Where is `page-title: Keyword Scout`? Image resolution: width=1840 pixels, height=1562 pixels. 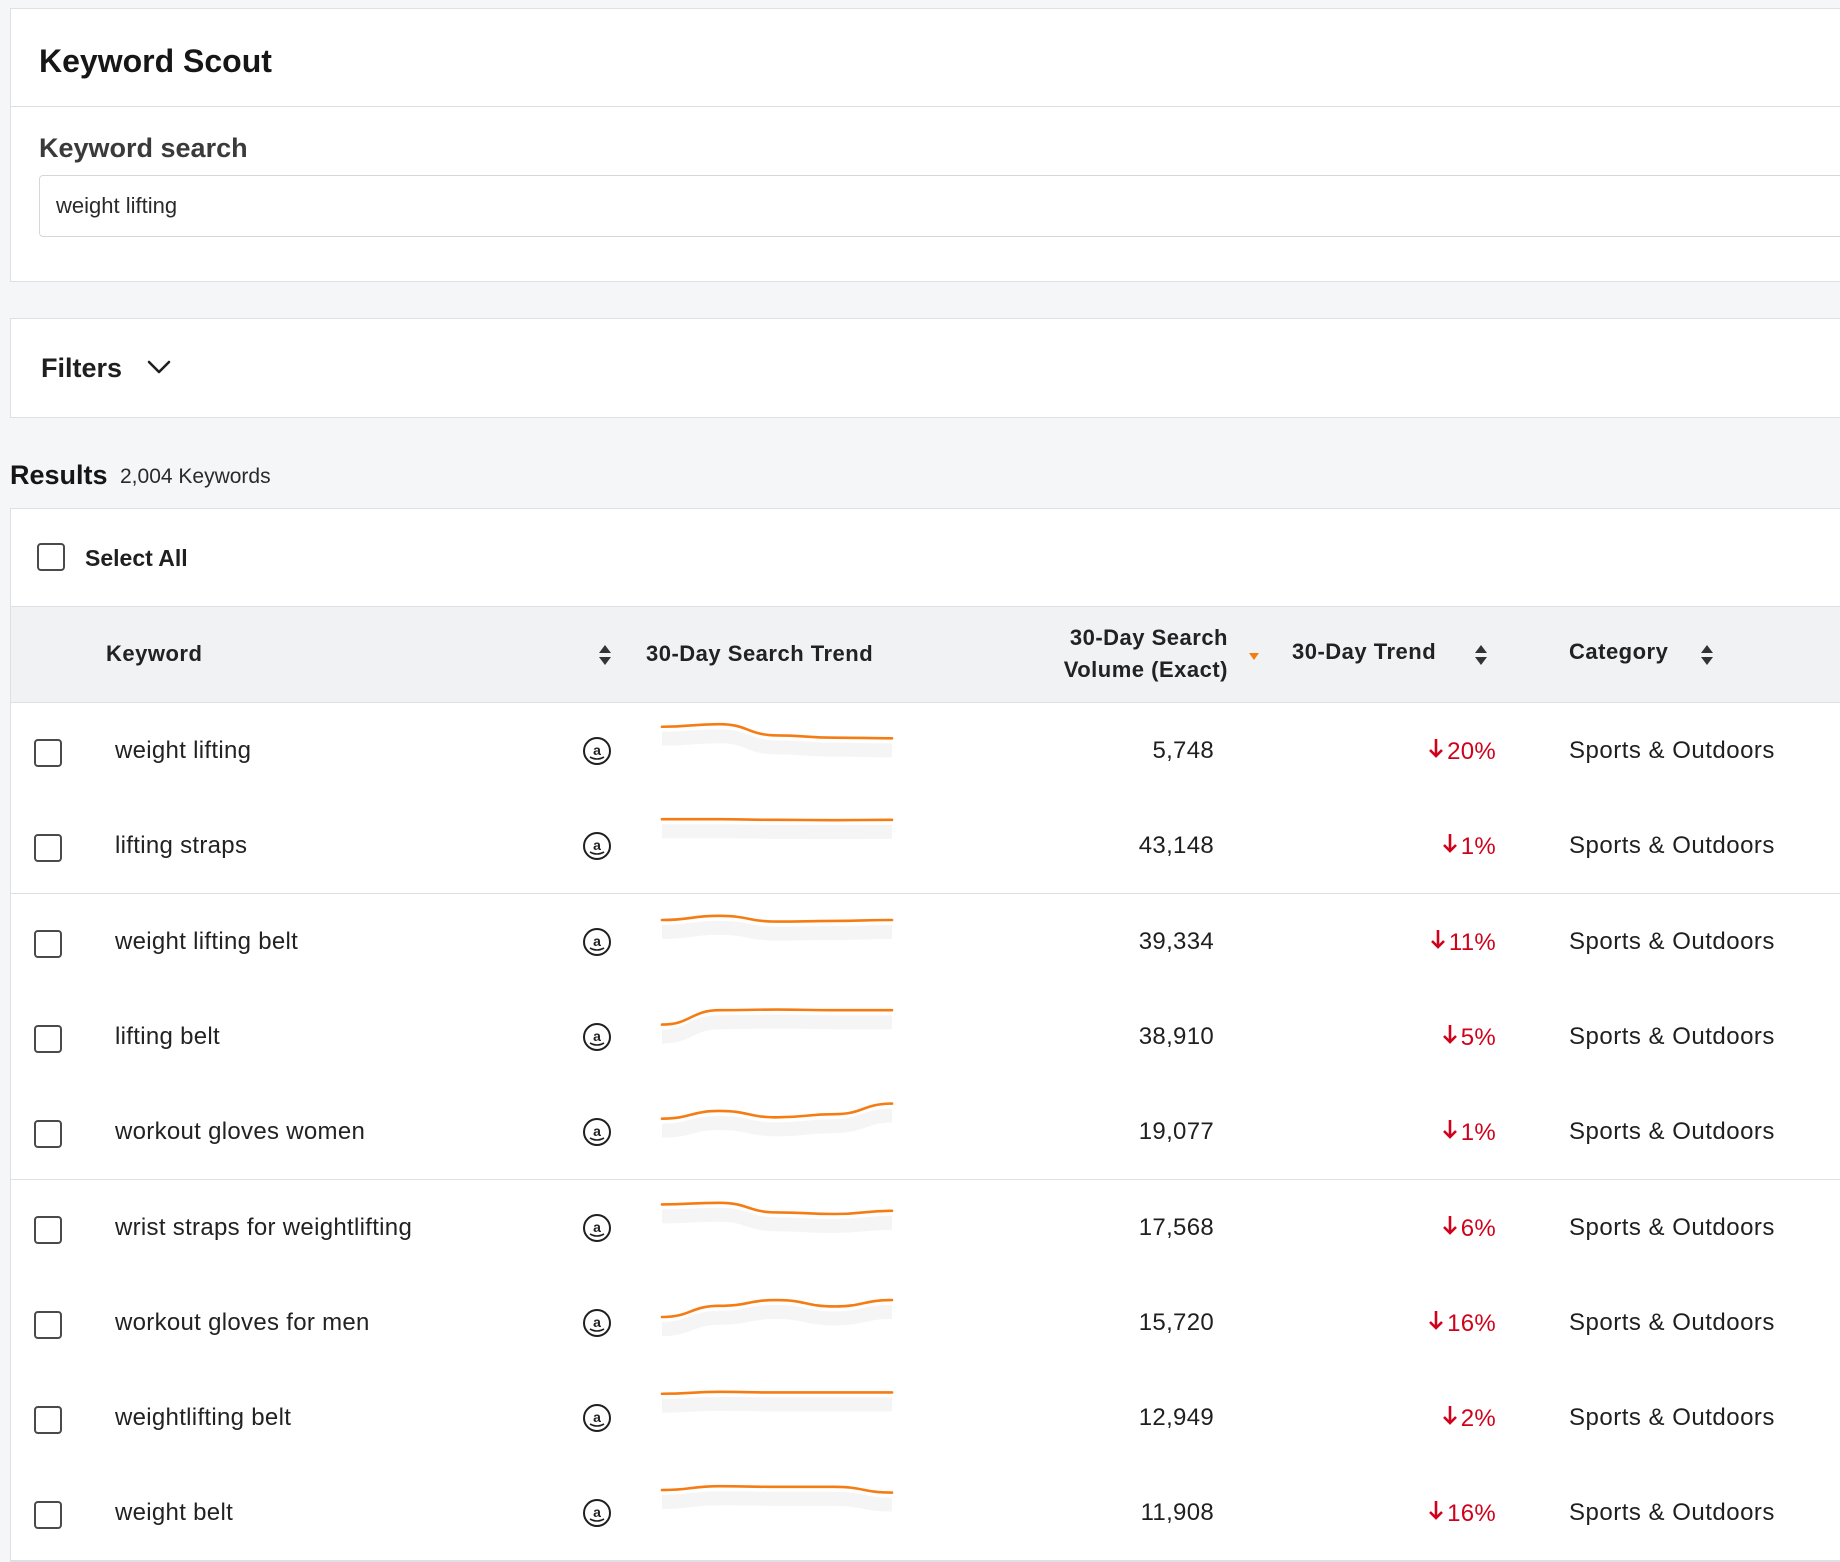
page-title: Keyword Scout is located at coordinates (155, 61).